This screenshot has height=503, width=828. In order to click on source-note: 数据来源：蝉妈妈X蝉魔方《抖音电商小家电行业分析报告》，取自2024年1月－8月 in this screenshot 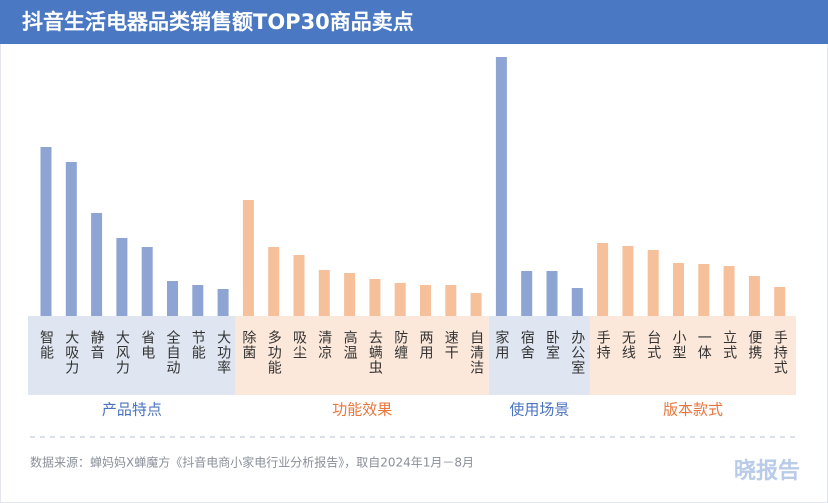, I will do `click(252, 462)`.